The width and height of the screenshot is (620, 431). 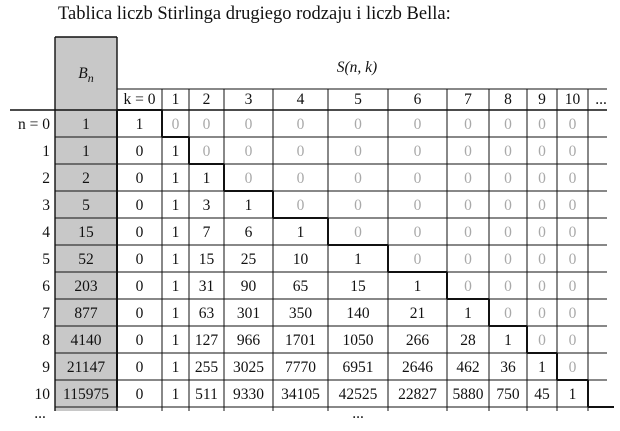 I want to click on stirling-cell: 3025, so click(x=248, y=367).